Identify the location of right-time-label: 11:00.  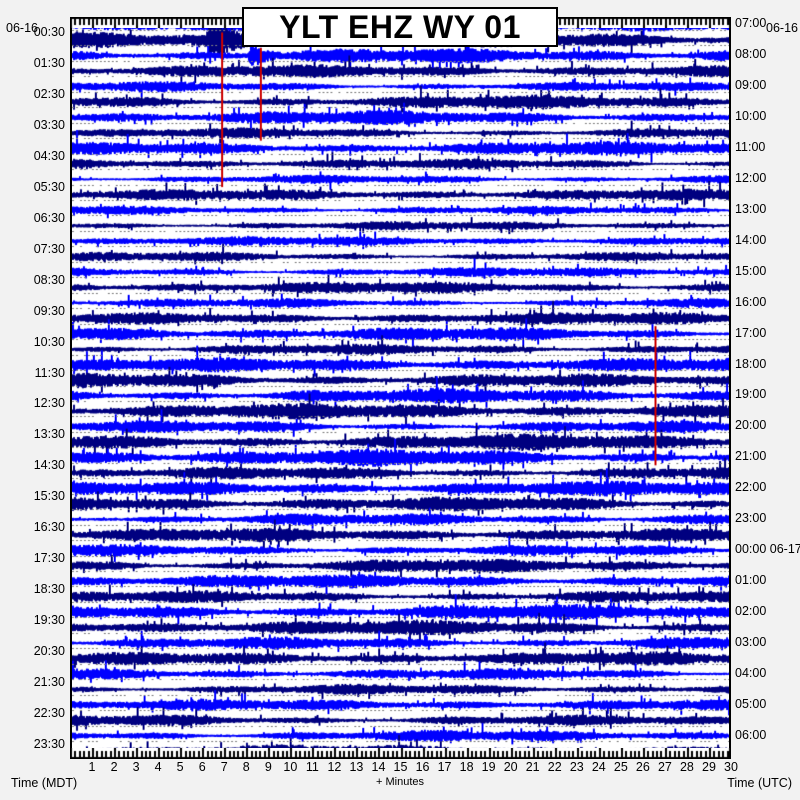
(750, 147).